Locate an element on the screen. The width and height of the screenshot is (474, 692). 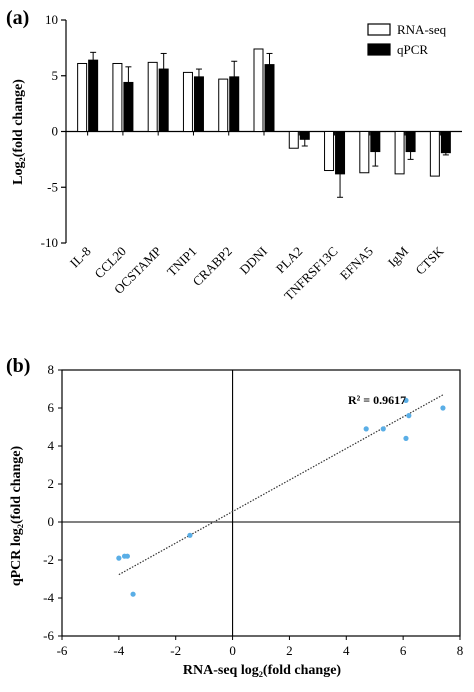
y-tick-label-b: 0 is located at coordinates (51, 521).